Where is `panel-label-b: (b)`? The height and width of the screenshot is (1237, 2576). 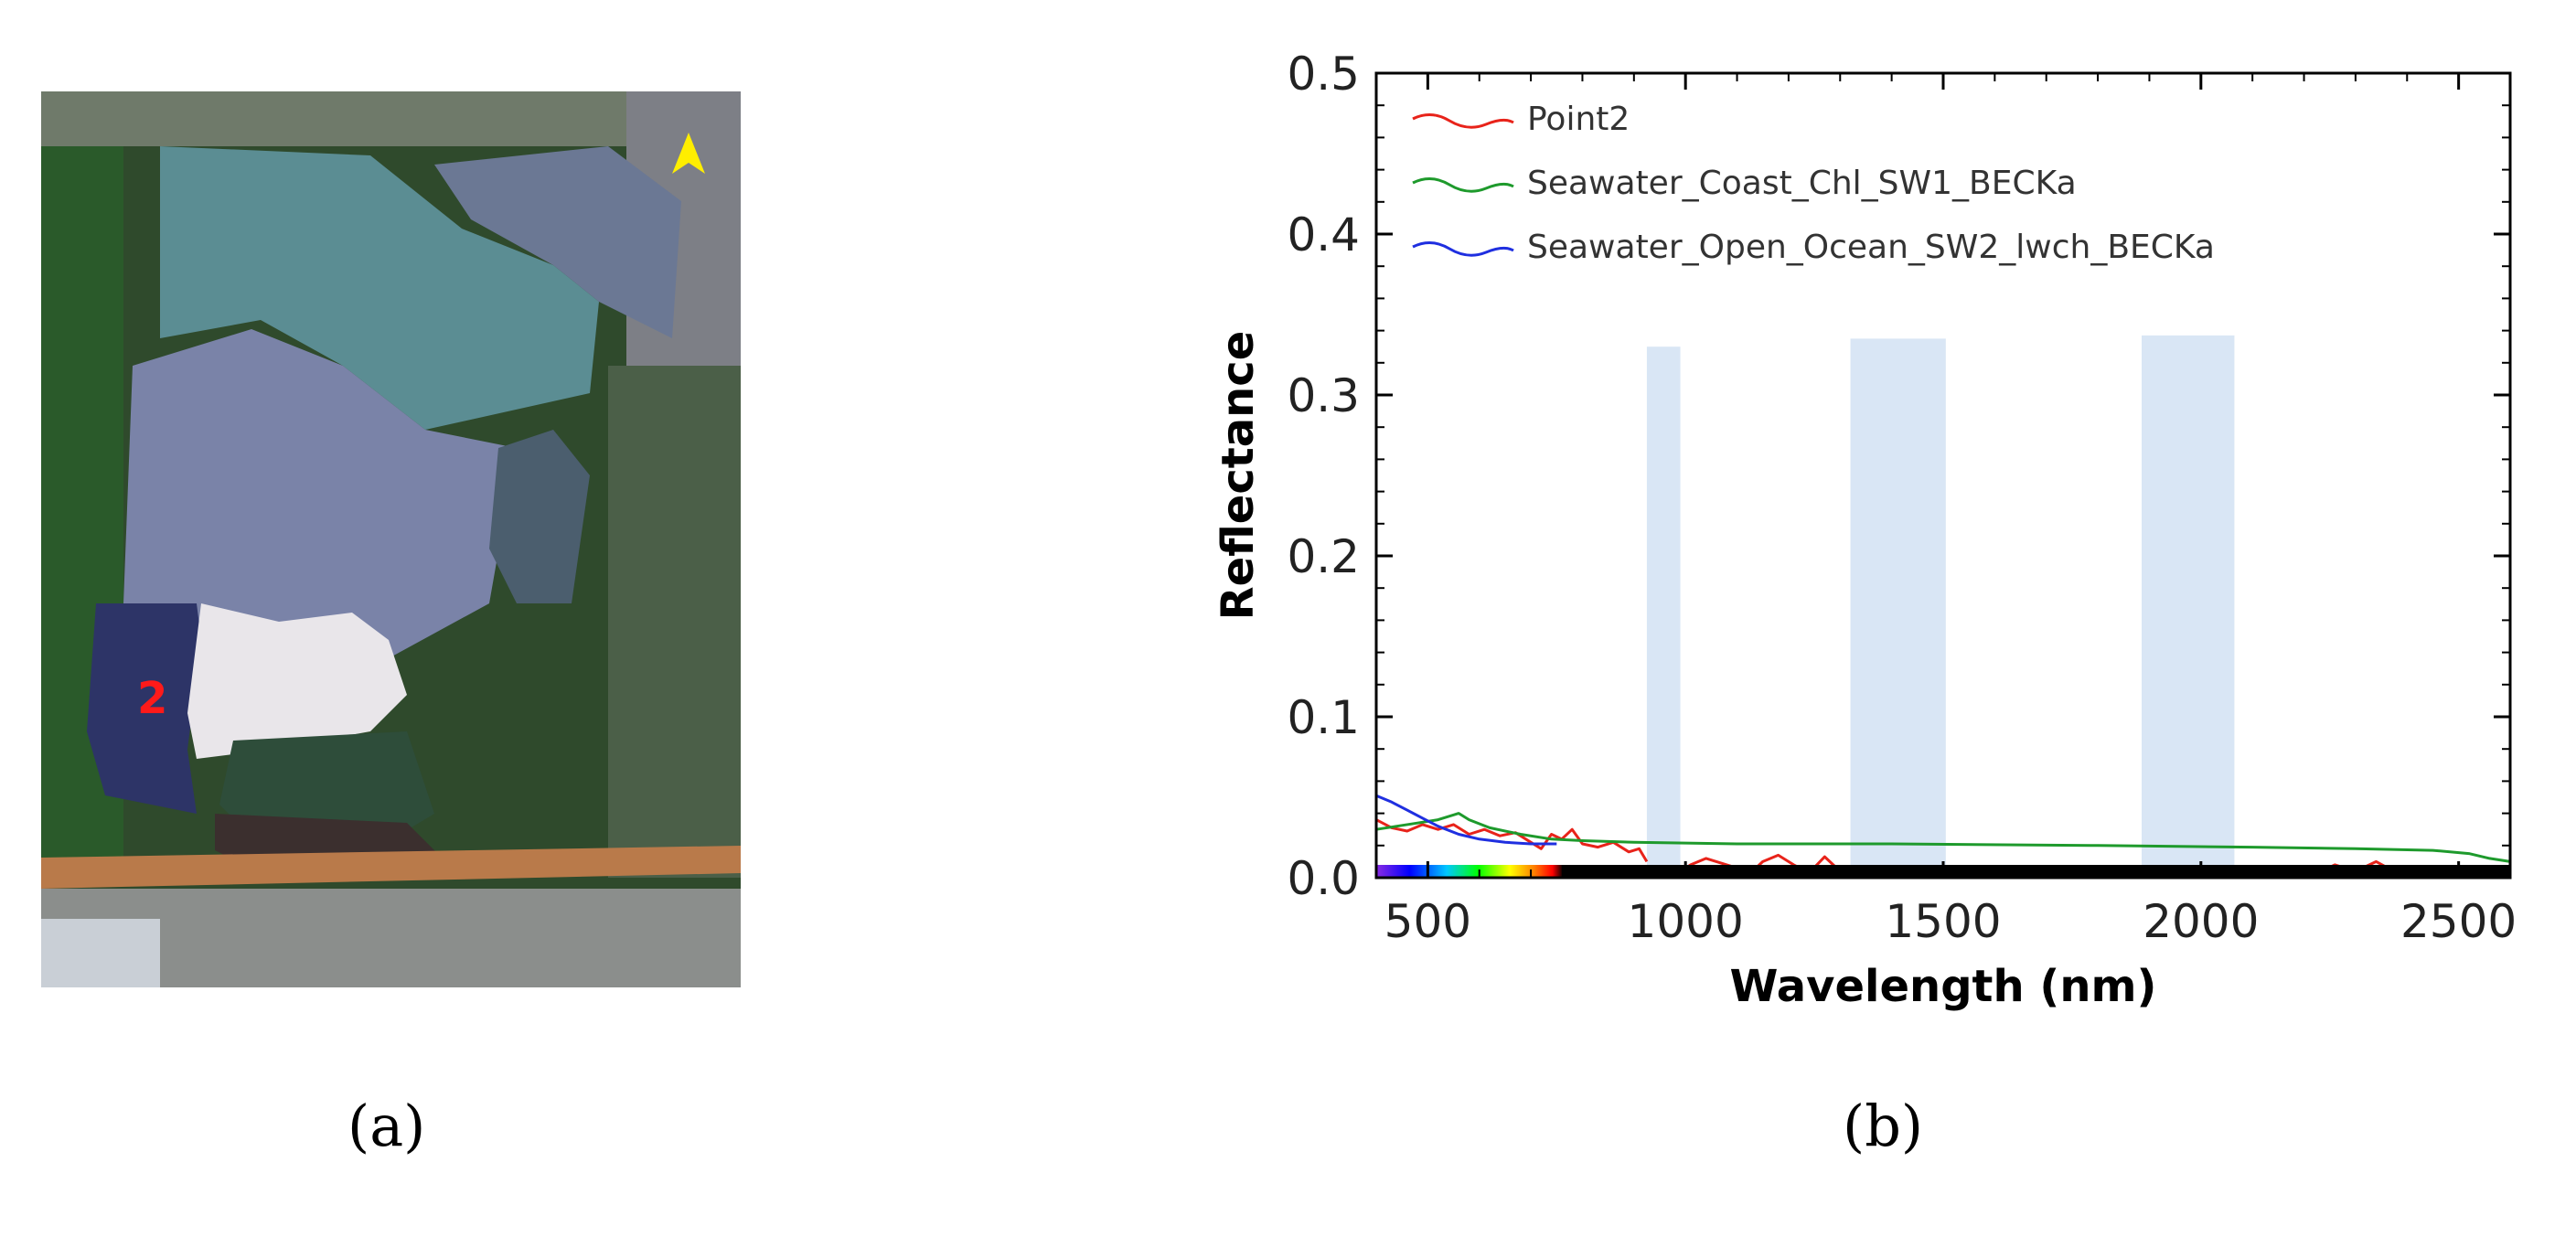
panel-label-b: (b) is located at coordinates (1883, 1126).